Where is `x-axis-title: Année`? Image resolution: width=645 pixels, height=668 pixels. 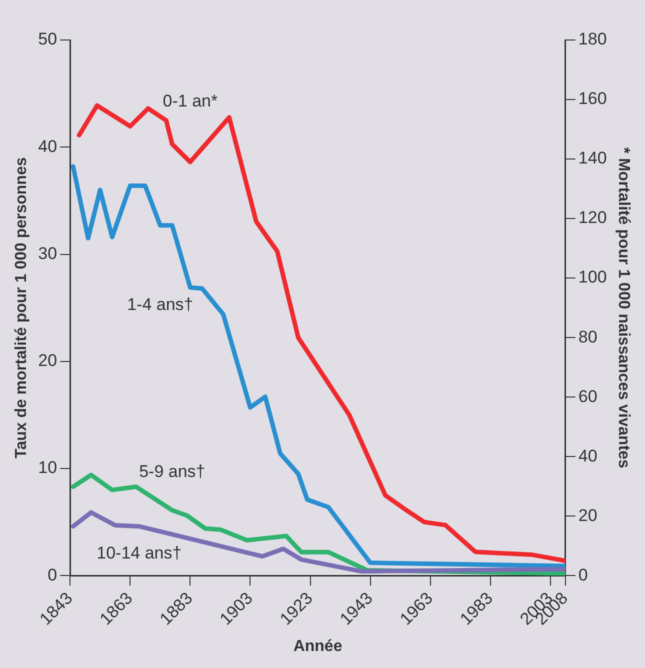 x-axis-title: Année is located at coordinates (317, 646).